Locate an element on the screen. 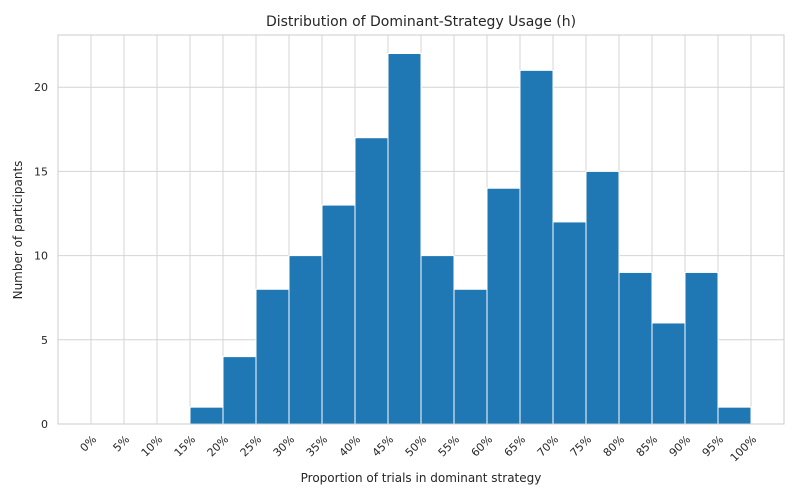 This screenshot has width=800, height=500. y-tick-label: 0 is located at coordinates (44, 424).